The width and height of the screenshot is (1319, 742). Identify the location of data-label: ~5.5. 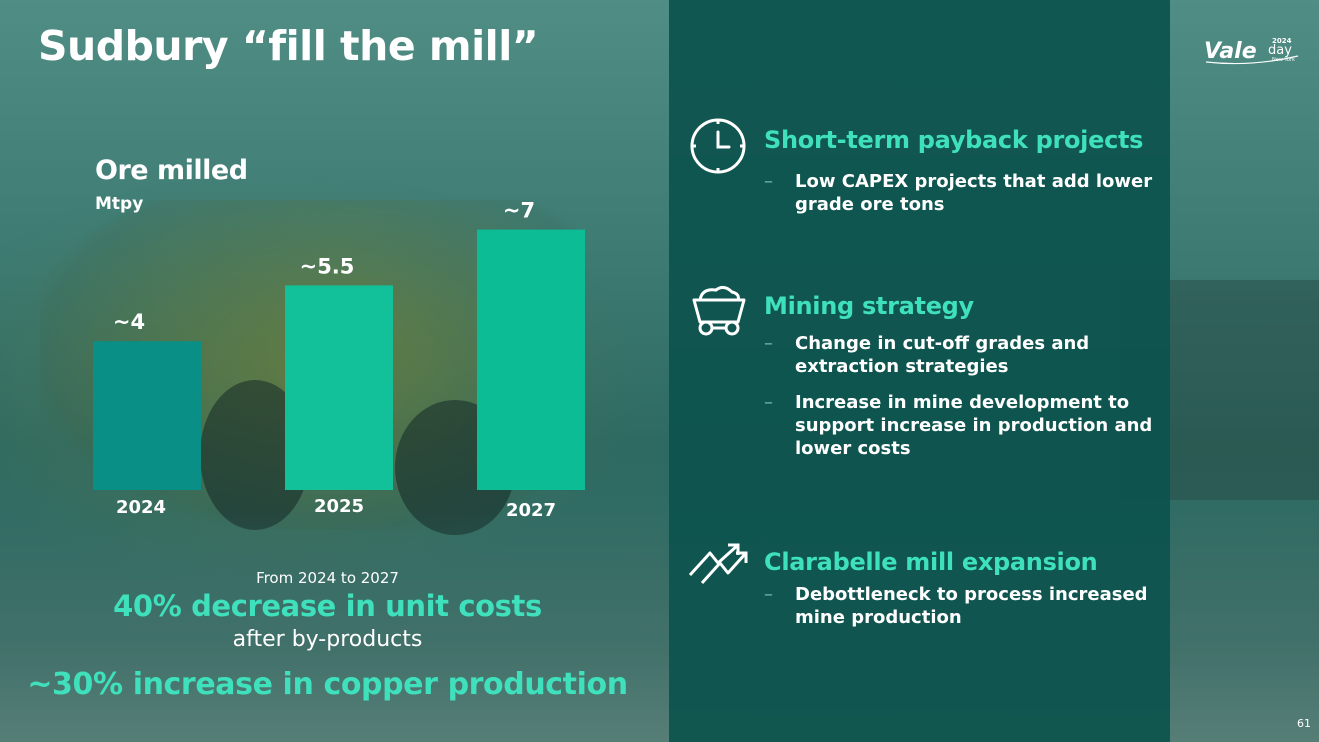
(327, 266).